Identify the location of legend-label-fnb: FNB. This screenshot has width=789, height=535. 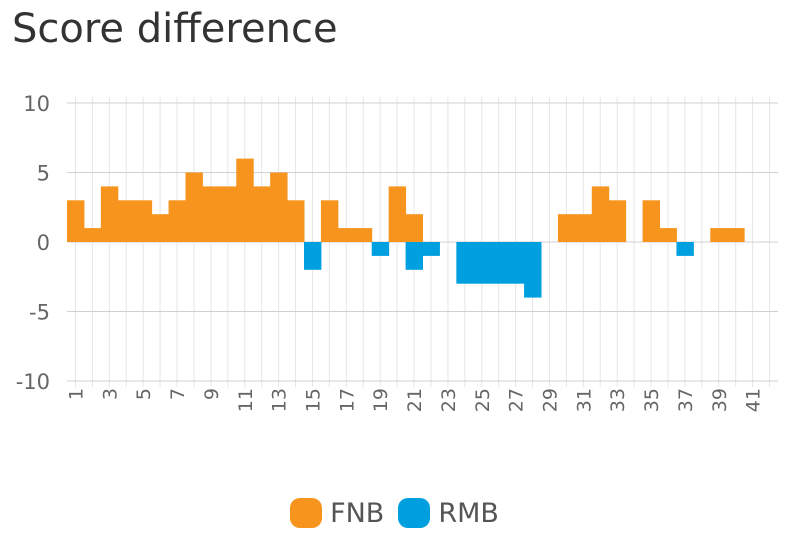
(357, 513).